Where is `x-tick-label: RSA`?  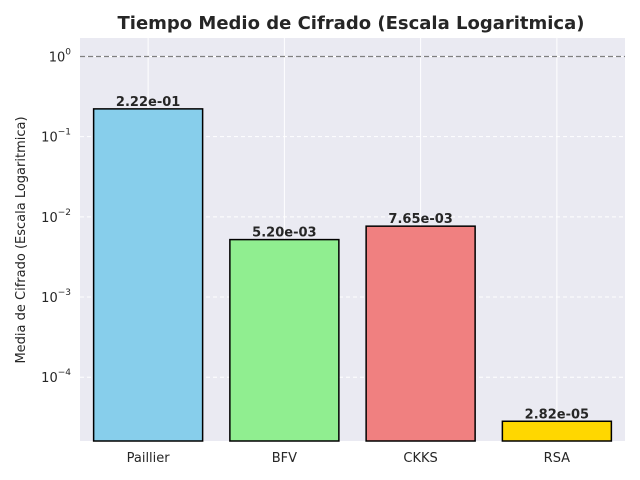 x-tick-label: RSA is located at coordinates (557, 458).